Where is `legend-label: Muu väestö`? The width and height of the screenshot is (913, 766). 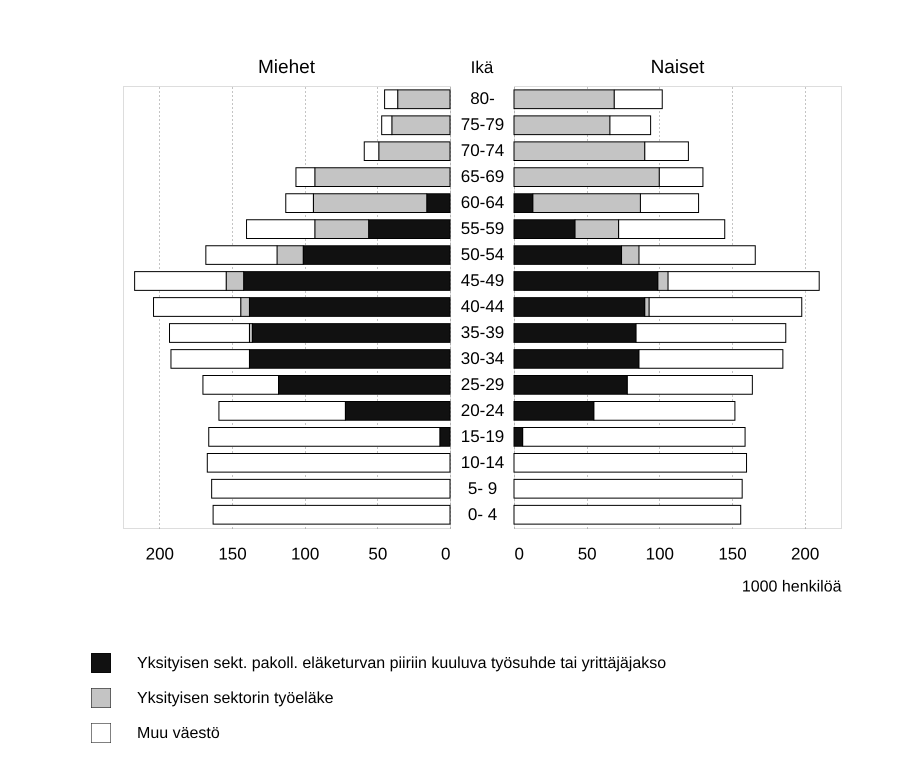
legend-label: Muu väestö is located at coordinates (178, 733).